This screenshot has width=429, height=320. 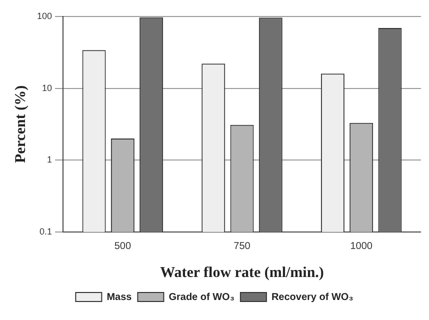 What do you see at coordinates (123, 246) in the screenshot?
I see `x-tick-label: 500` at bounding box center [123, 246].